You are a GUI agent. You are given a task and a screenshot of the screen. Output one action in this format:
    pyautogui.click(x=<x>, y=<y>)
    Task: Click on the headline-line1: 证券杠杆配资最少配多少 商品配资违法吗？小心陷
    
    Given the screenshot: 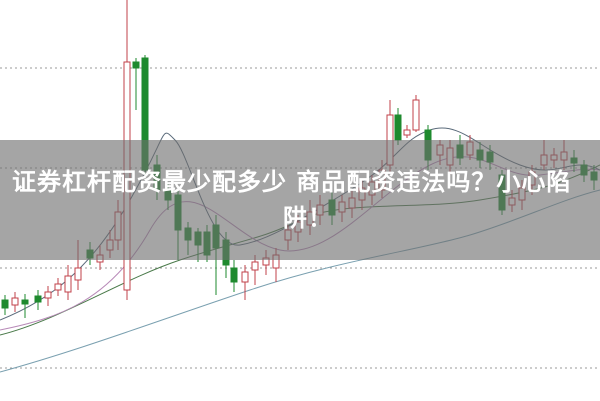 What is the action you would take?
    pyautogui.click(x=292, y=182)
    